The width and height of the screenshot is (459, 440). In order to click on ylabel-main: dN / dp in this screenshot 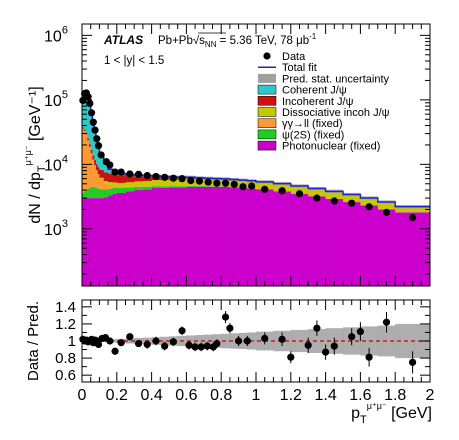, I will do `click(35, 198)`.